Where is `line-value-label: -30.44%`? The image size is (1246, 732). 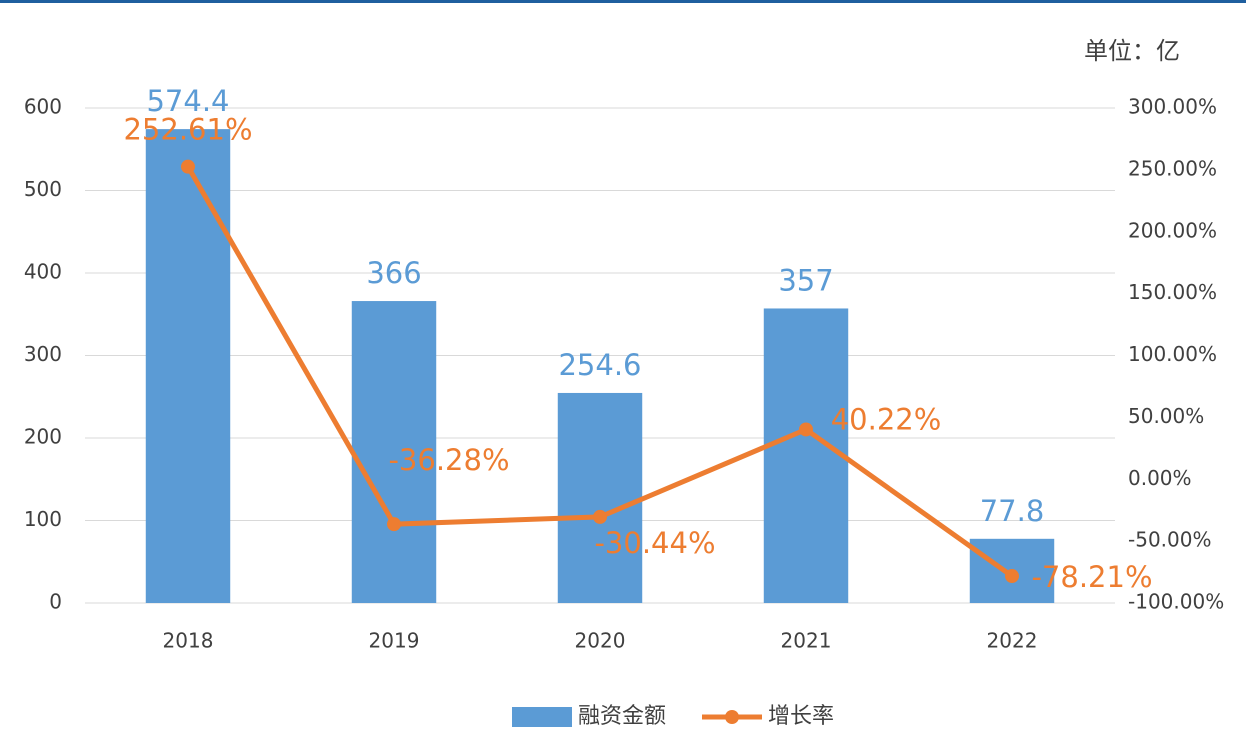 line-value-label: -30.44% is located at coordinates (654, 543).